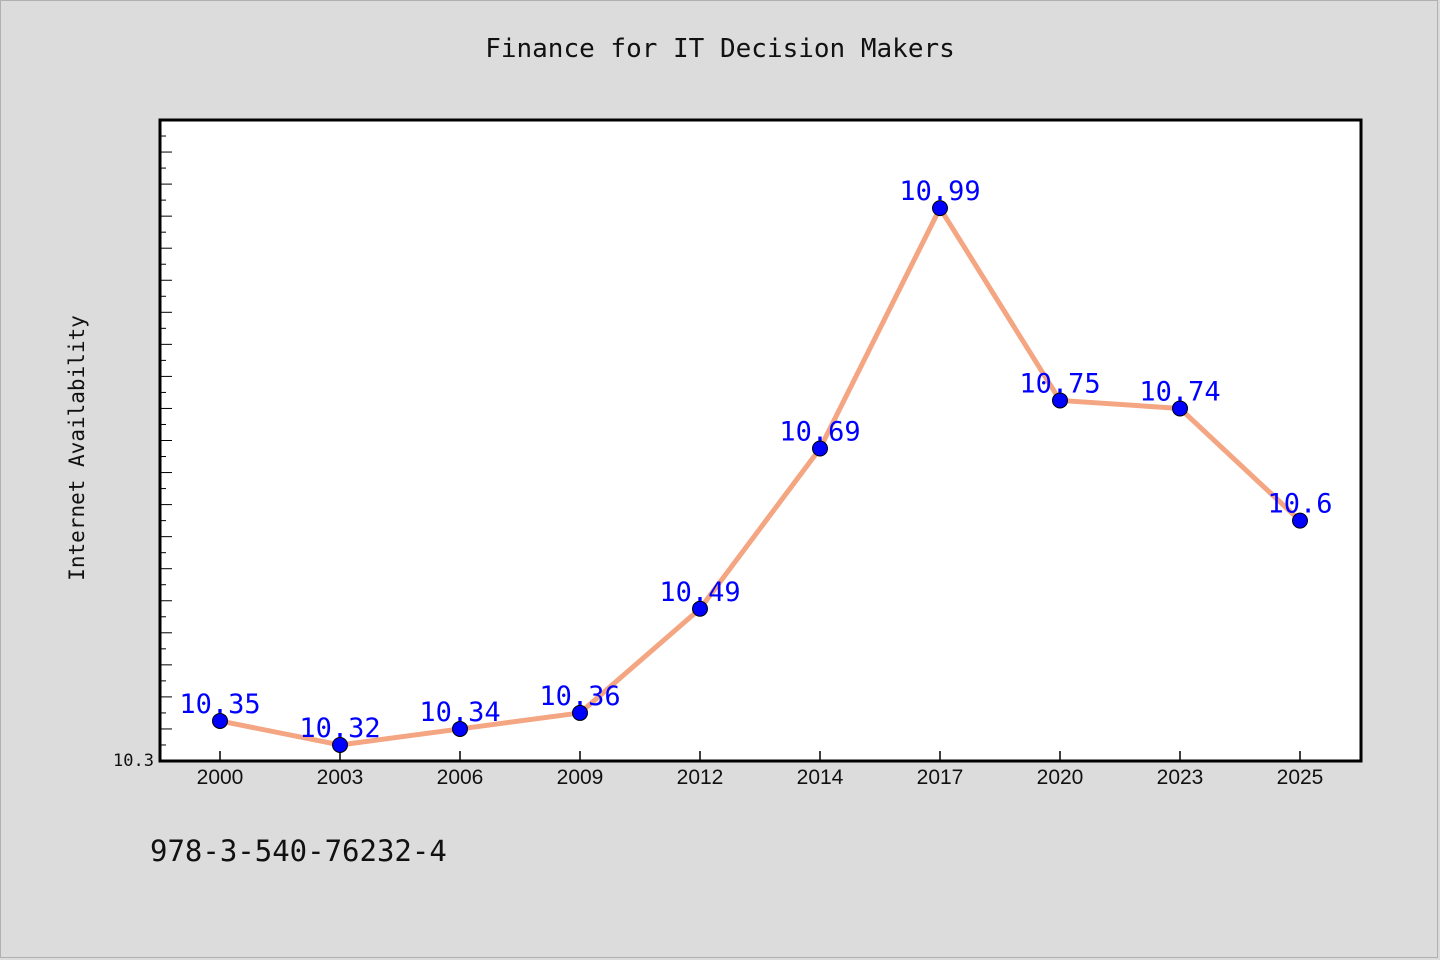 This screenshot has width=1440, height=960. What do you see at coordinates (340, 777) in the screenshot?
I see `x-tick-label: 2003` at bounding box center [340, 777].